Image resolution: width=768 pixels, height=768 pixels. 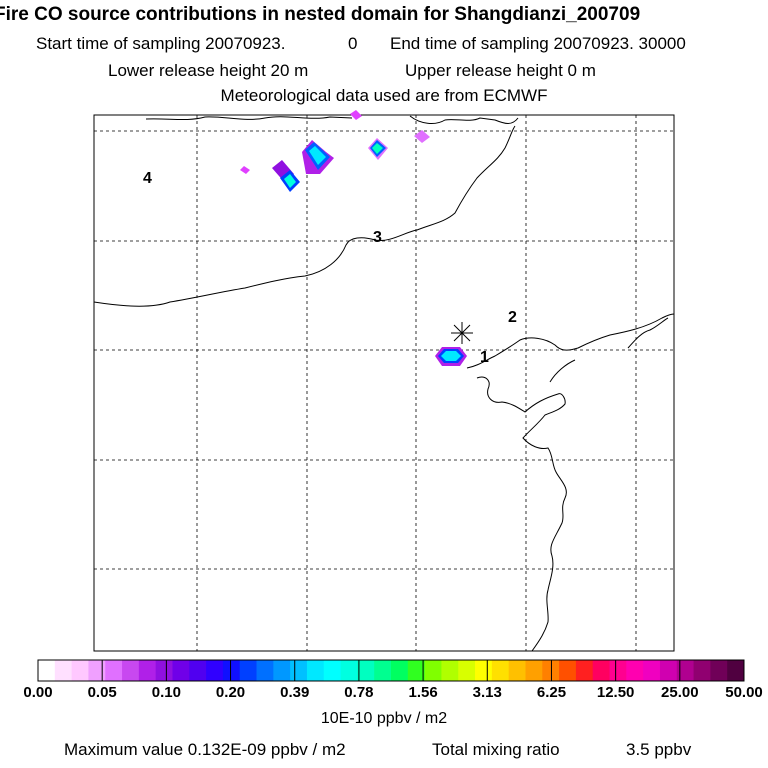 What do you see at coordinates (295, 692) in the screenshot?
I see `color-scale-tick-label: 0.39` at bounding box center [295, 692].